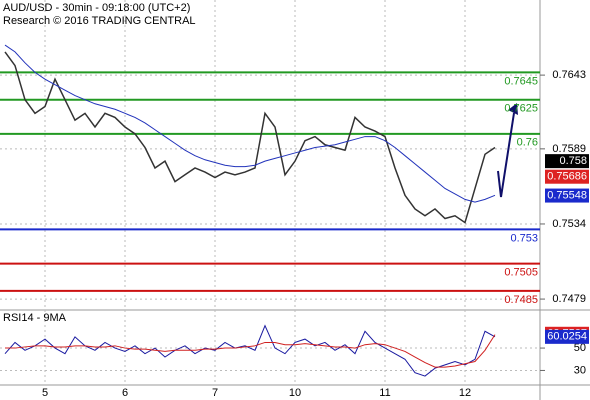 The width and height of the screenshot is (590, 400). I want to click on arrow-head, so click(513, 109).